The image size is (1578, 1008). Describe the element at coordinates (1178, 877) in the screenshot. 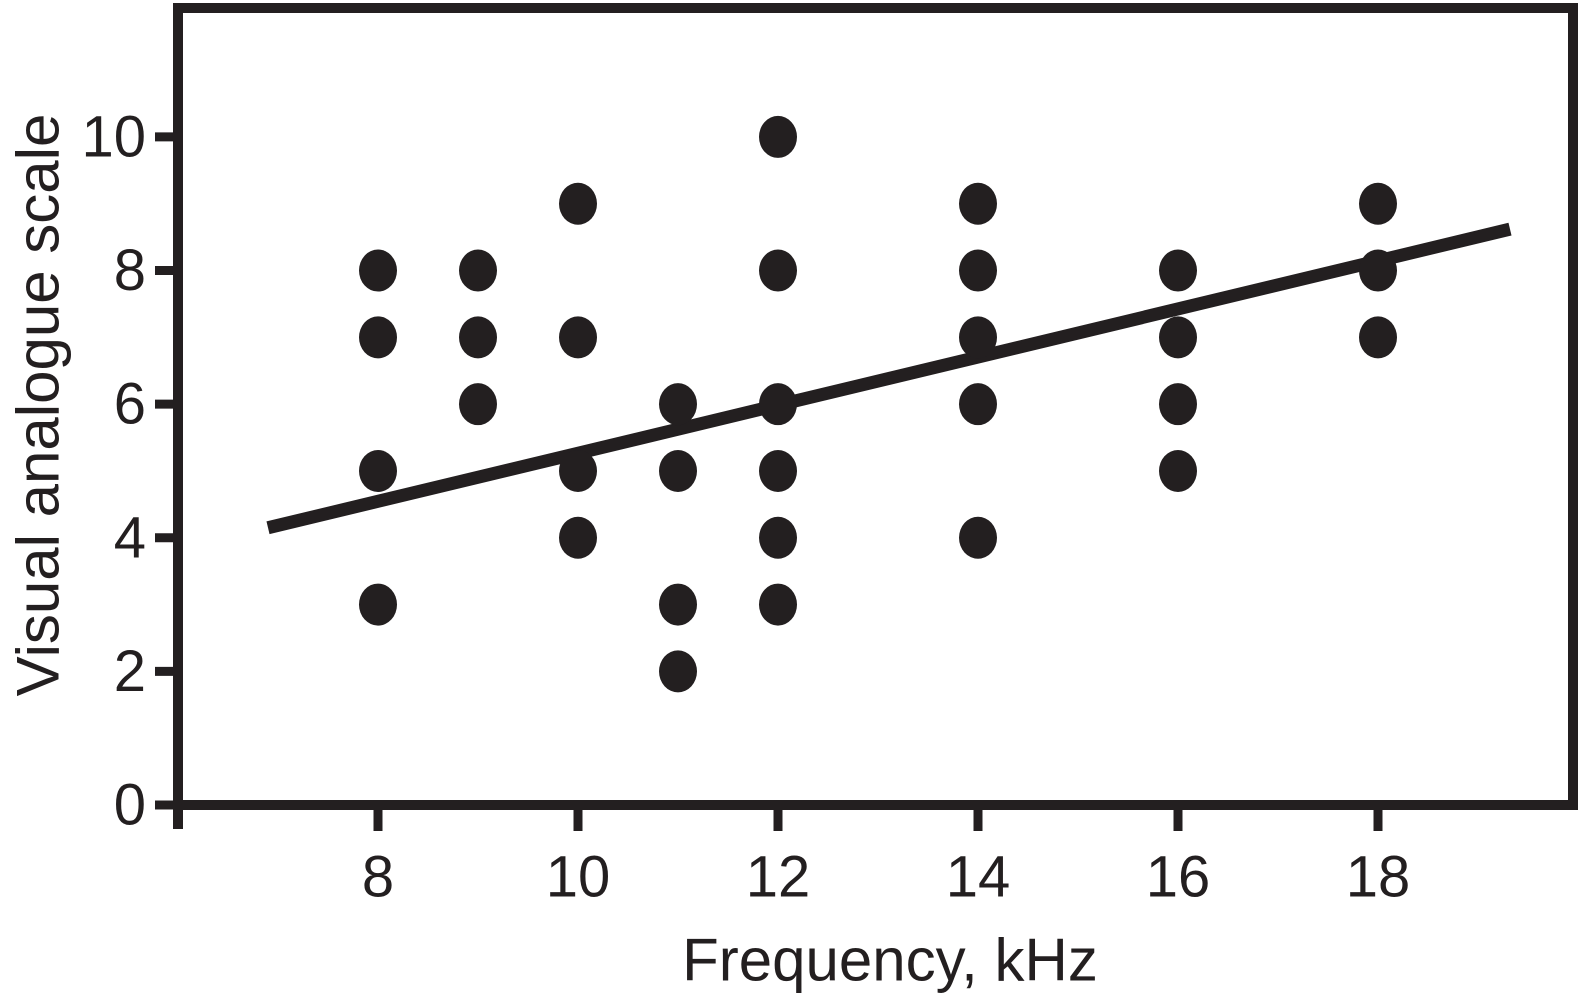

I see `x-tick-label: 16` at that location.